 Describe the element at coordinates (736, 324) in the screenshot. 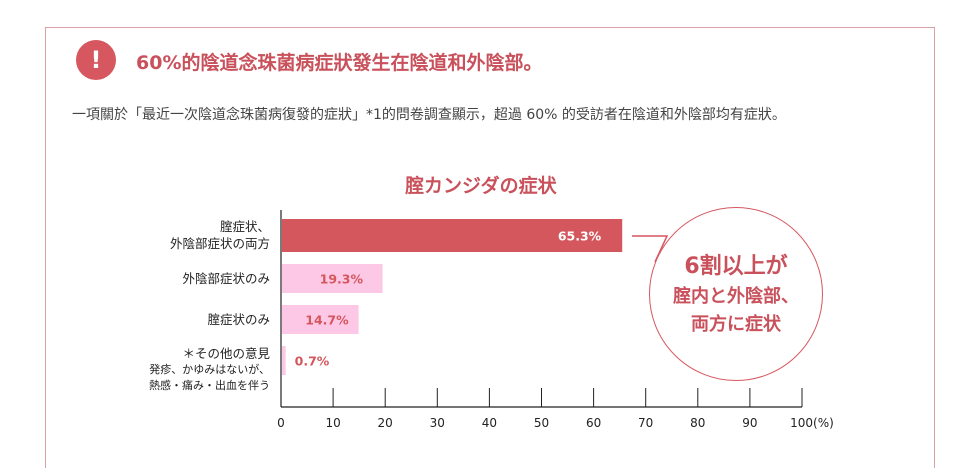

I see `callout-line3: 両方に症状` at that location.